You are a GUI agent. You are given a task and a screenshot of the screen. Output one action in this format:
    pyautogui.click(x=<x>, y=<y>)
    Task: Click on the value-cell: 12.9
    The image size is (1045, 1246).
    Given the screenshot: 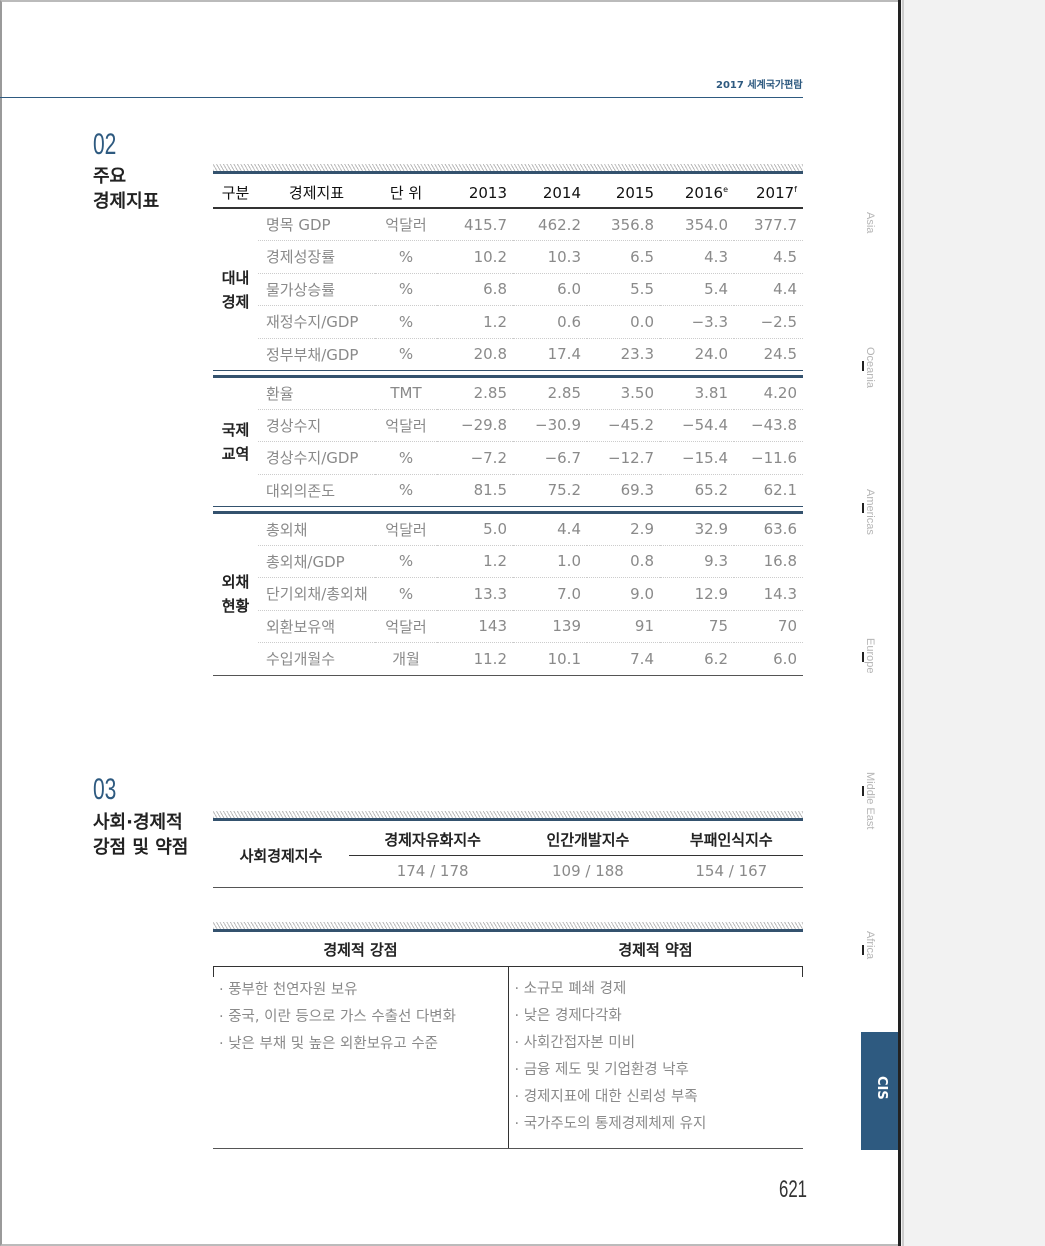 What is the action you would take?
    pyautogui.click(x=697, y=594)
    